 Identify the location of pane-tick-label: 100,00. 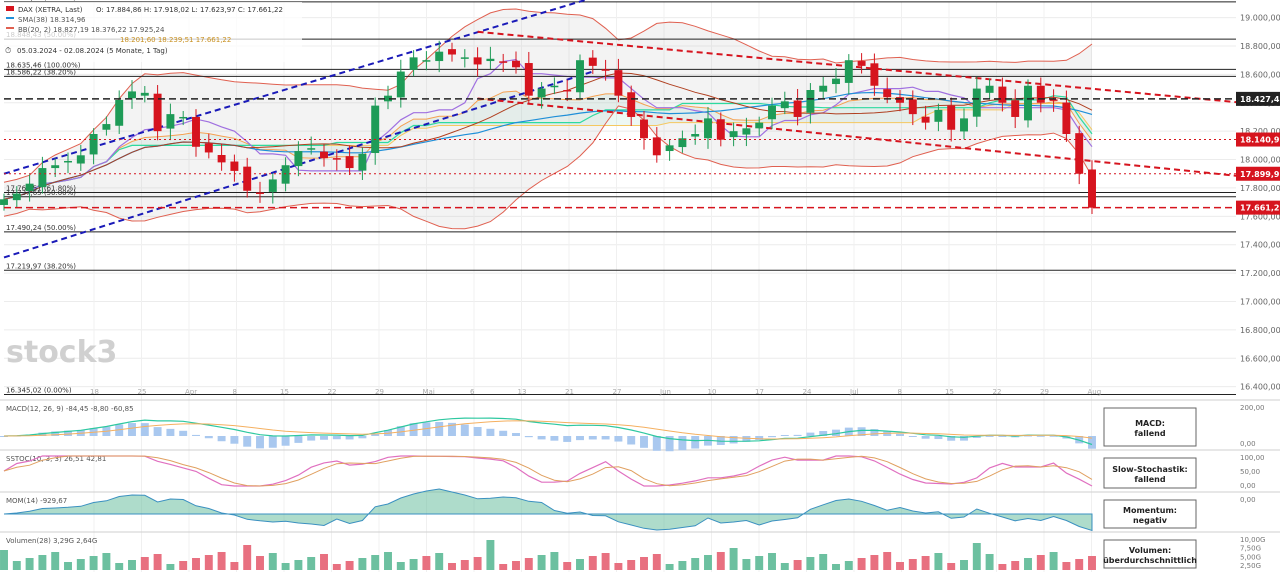
(1252, 458).